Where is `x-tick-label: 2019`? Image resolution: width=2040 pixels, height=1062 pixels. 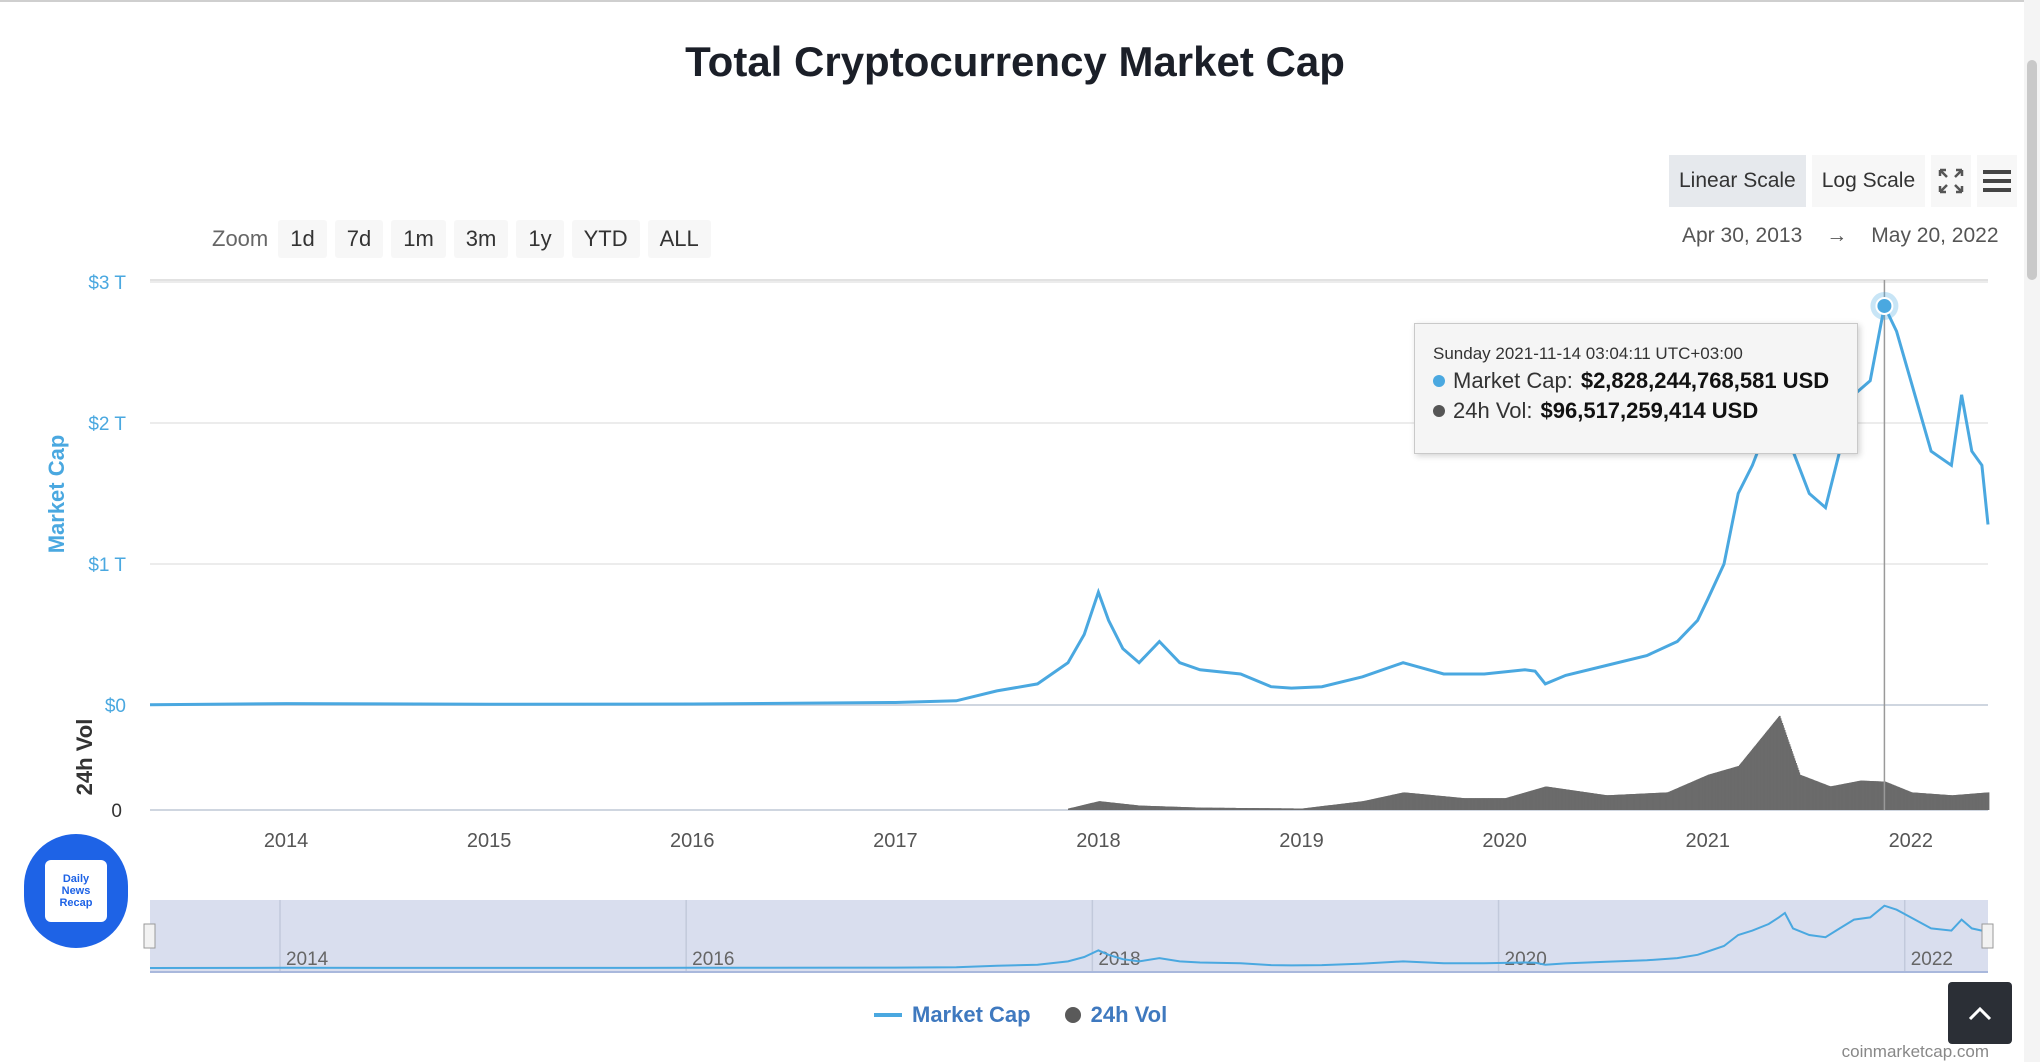
x-tick-label: 2019 is located at coordinates (1301, 841).